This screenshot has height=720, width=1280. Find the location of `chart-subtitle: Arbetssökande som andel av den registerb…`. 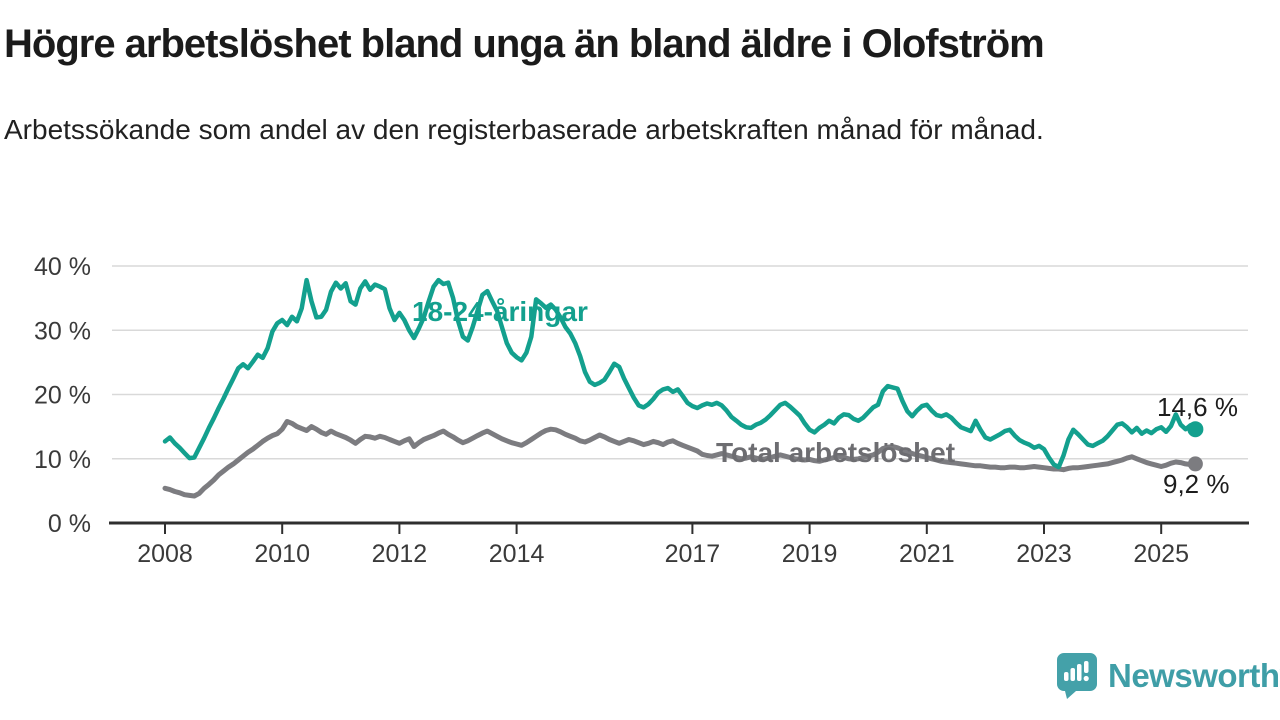

chart-subtitle: Arbetssökande som andel av den registerb… is located at coordinates (524, 129).